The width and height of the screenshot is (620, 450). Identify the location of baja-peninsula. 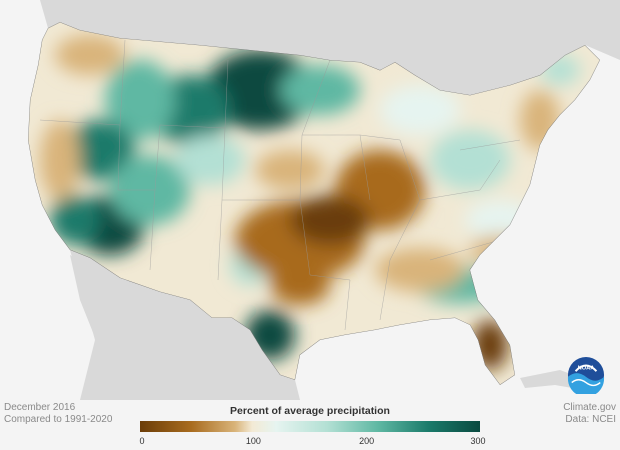
(102, 325).